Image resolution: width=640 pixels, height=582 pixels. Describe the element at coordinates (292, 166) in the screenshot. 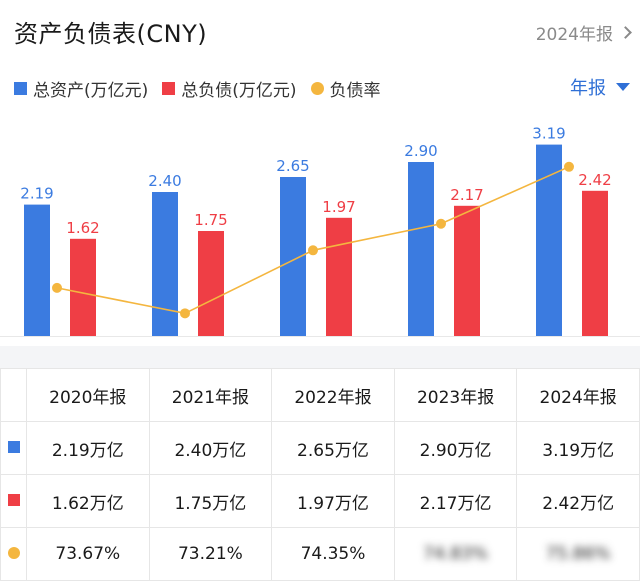

I see `data-label-assets: 2.65` at that location.